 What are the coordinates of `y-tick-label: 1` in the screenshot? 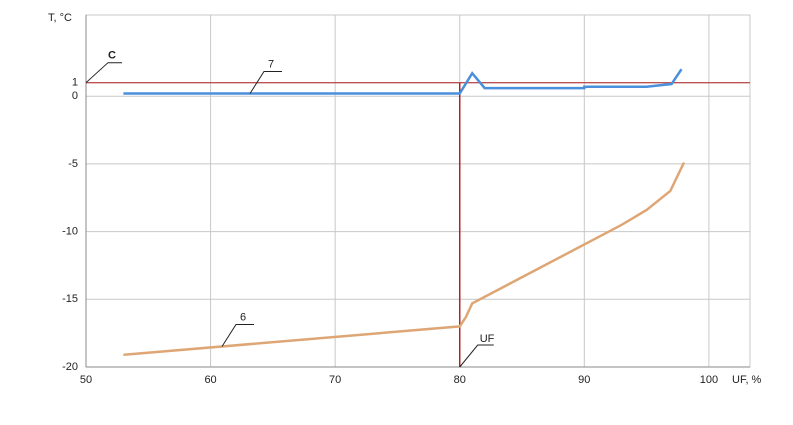 It's located at (75, 83).